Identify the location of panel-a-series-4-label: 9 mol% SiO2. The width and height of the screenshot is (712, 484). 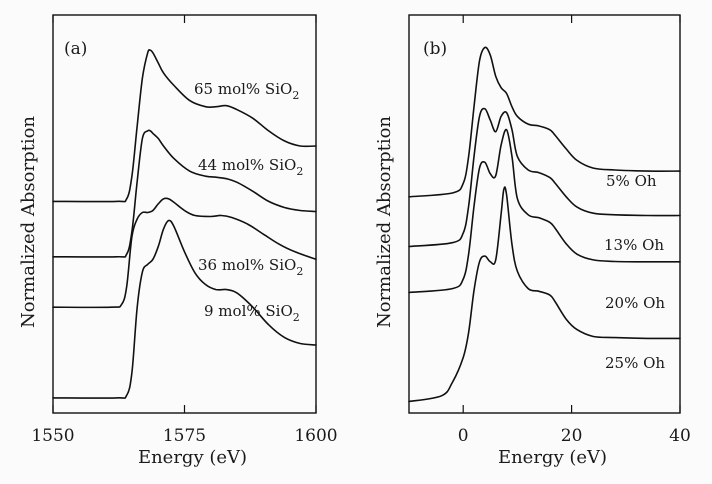
(252, 313).